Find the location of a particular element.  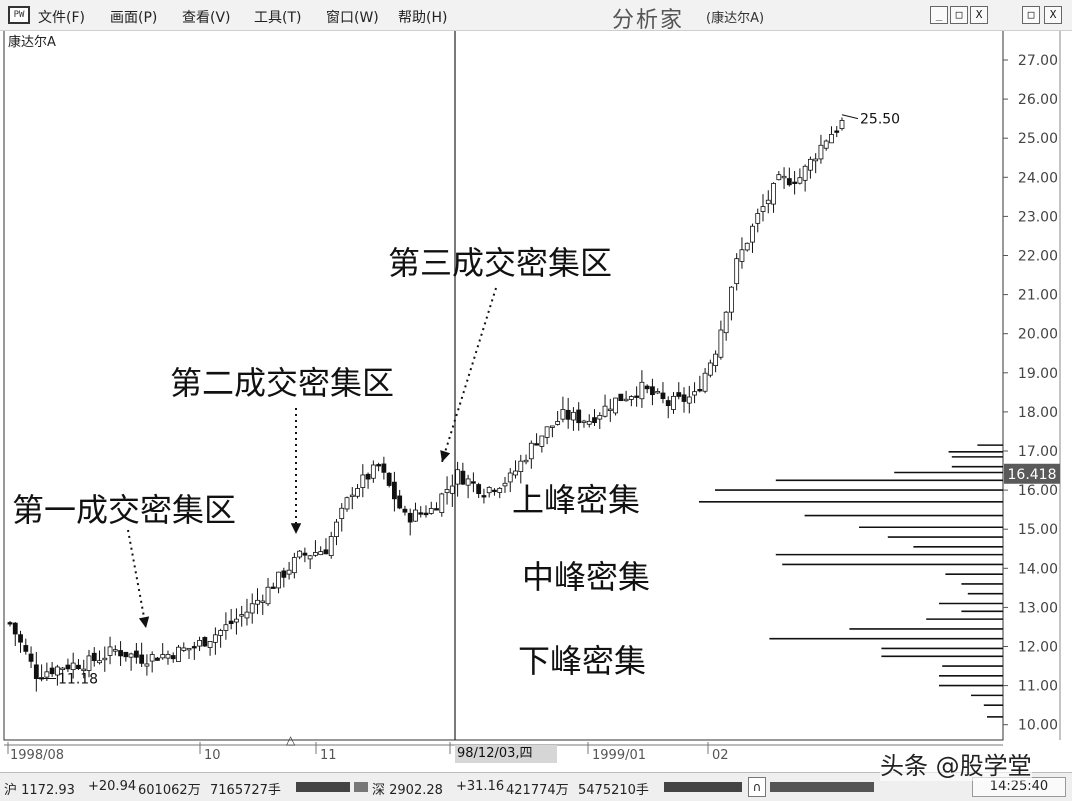

child-maximize-button: □ is located at coordinates (959, 15).